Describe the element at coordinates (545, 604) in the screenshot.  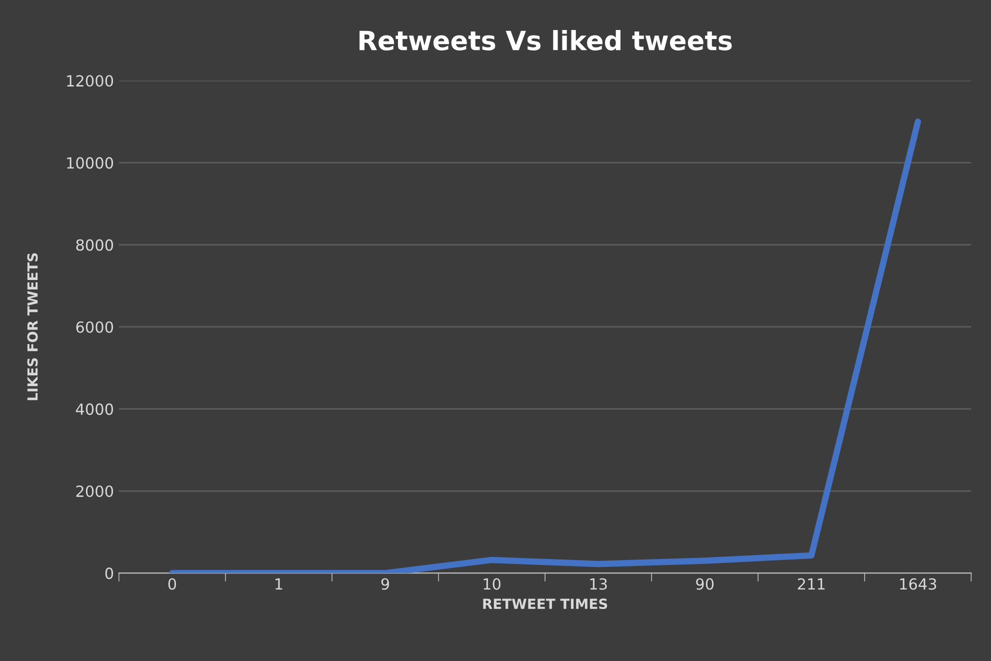
I see `x-axis-title: RETWEET TIMES` at that location.